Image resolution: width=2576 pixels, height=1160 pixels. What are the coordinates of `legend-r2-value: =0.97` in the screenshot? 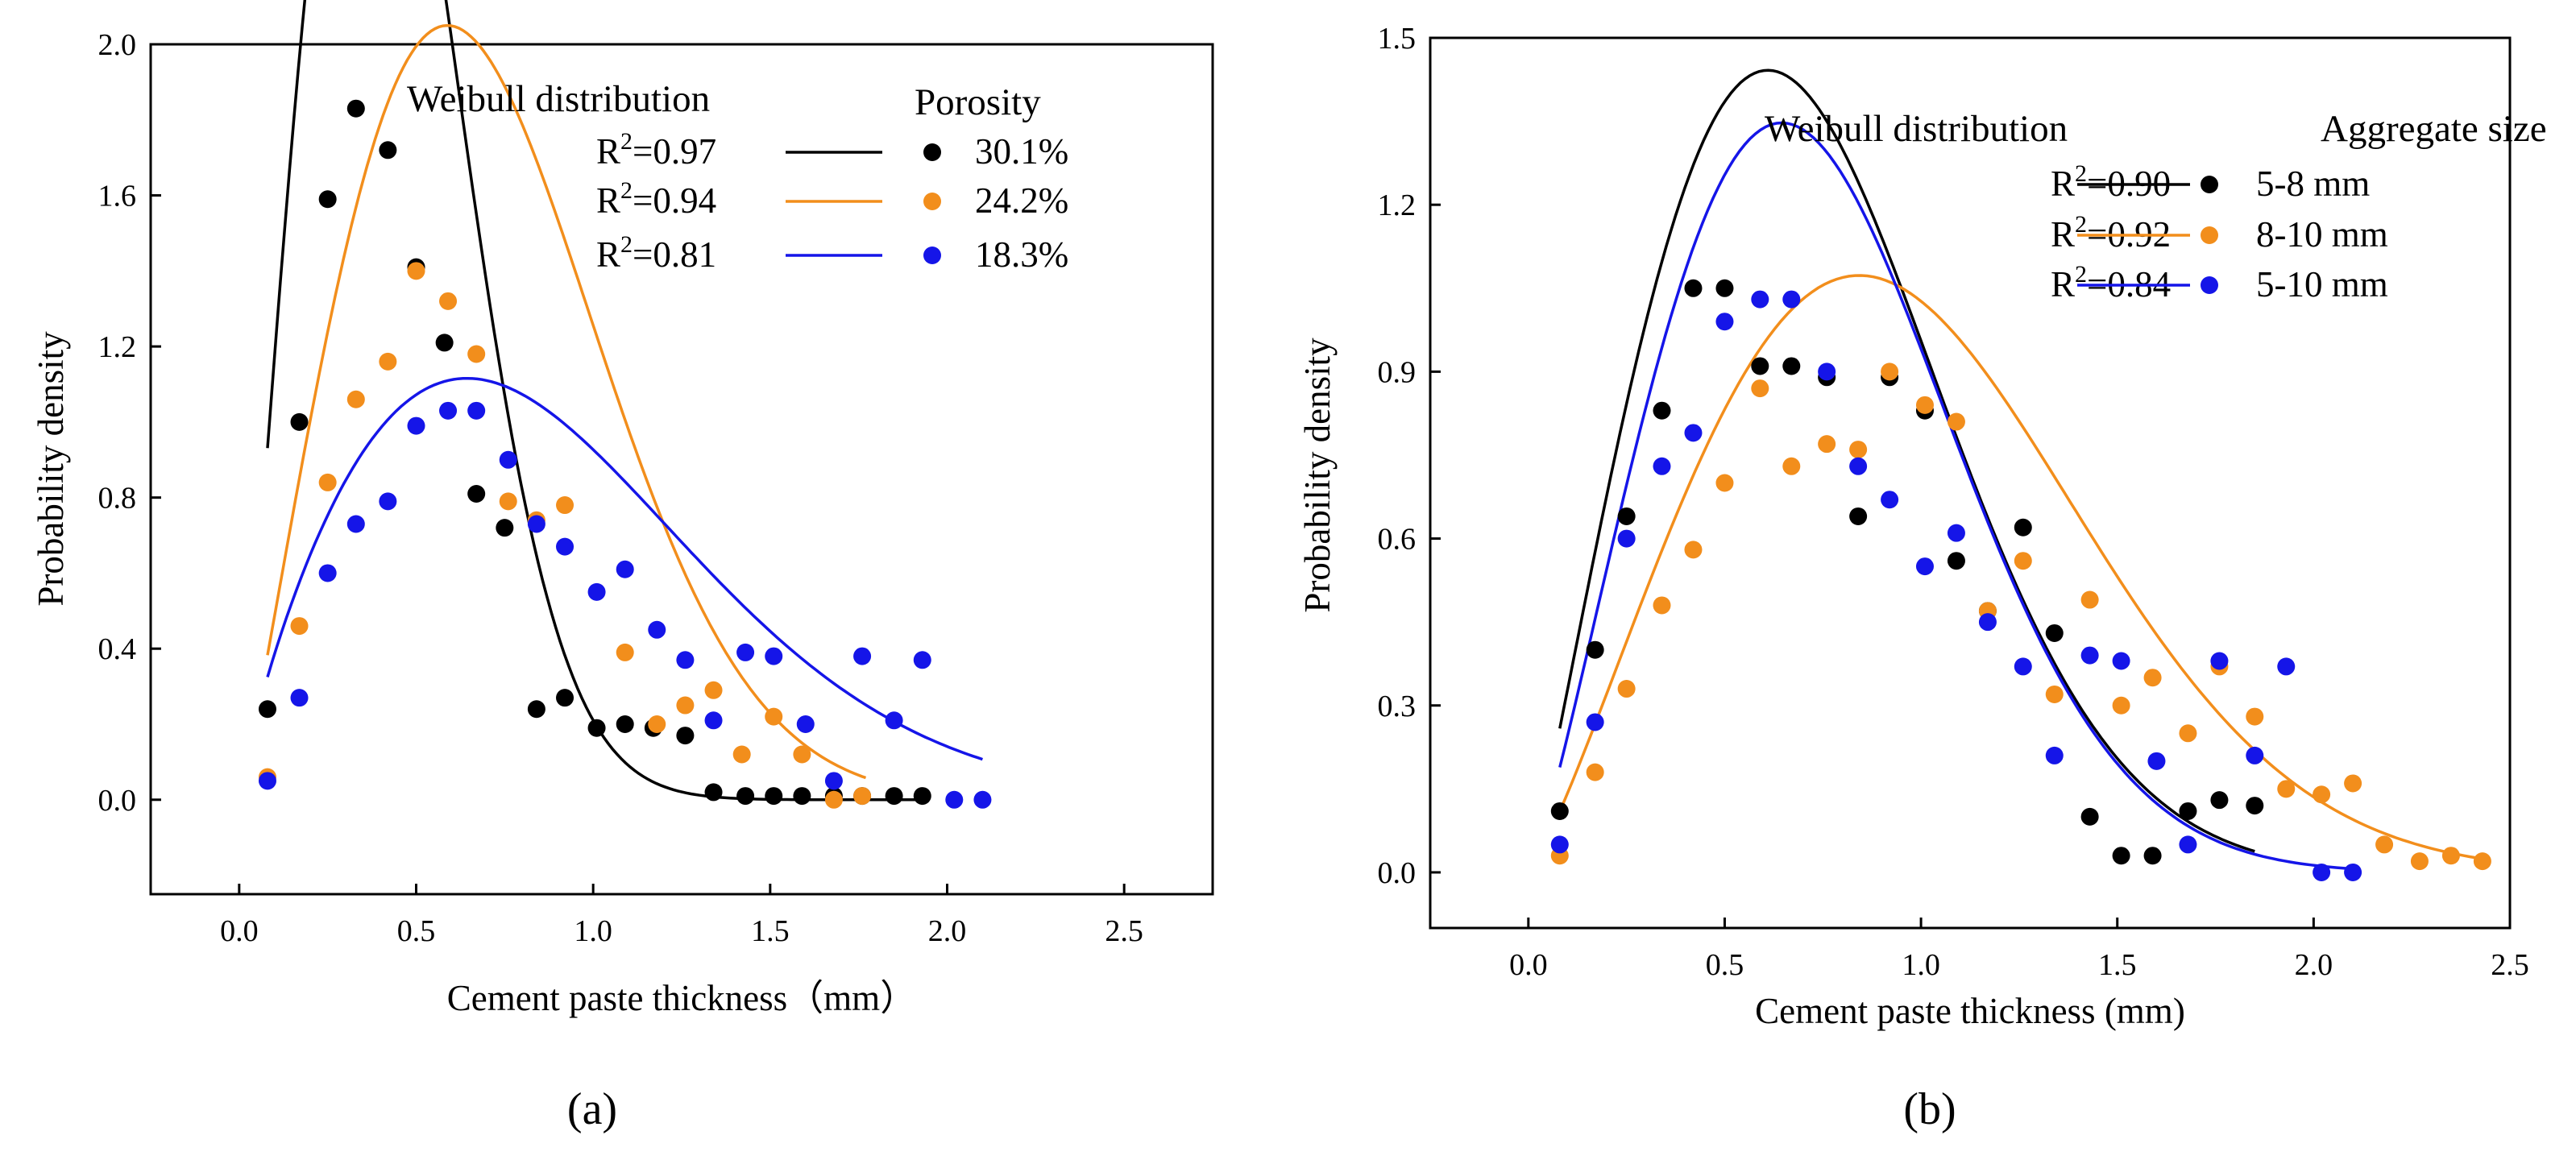 It's located at (674, 152).